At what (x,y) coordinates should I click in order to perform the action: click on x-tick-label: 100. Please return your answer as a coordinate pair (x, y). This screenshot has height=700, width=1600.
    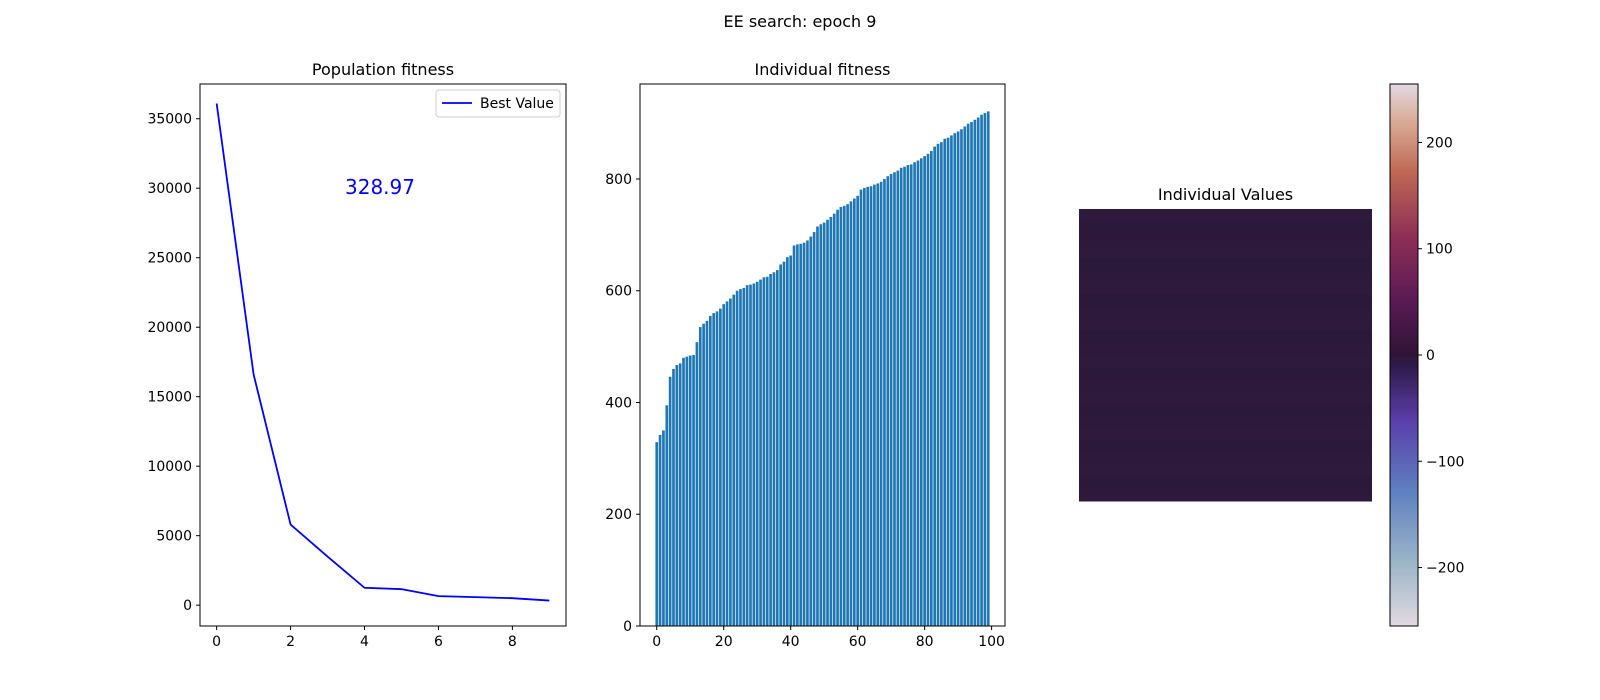
    Looking at the image, I should click on (991, 642).